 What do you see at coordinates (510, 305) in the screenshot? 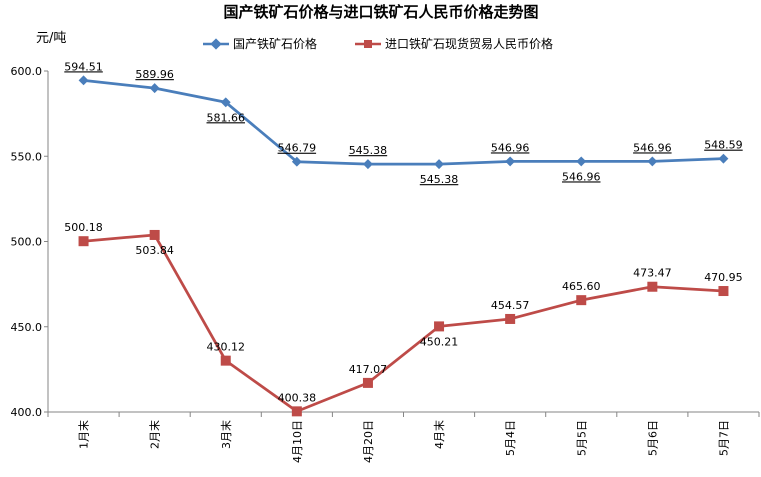
I see `data-label: 454.57` at bounding box center [510, 305].